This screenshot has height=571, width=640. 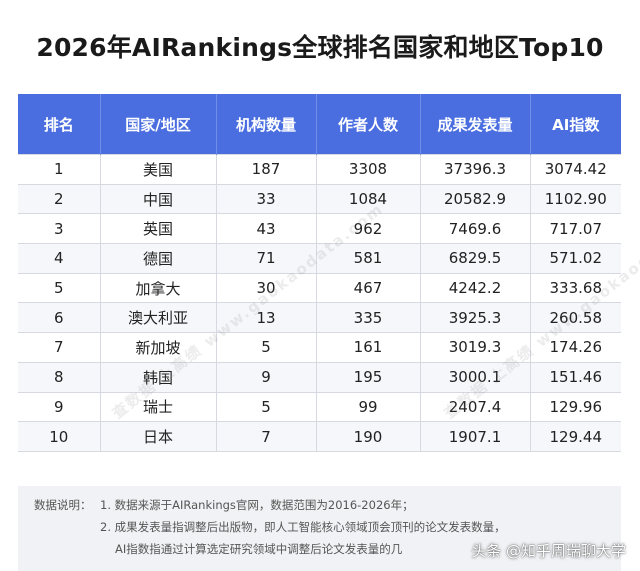 I want to click on cell-authors: 3308, so click(x=368, y=169).